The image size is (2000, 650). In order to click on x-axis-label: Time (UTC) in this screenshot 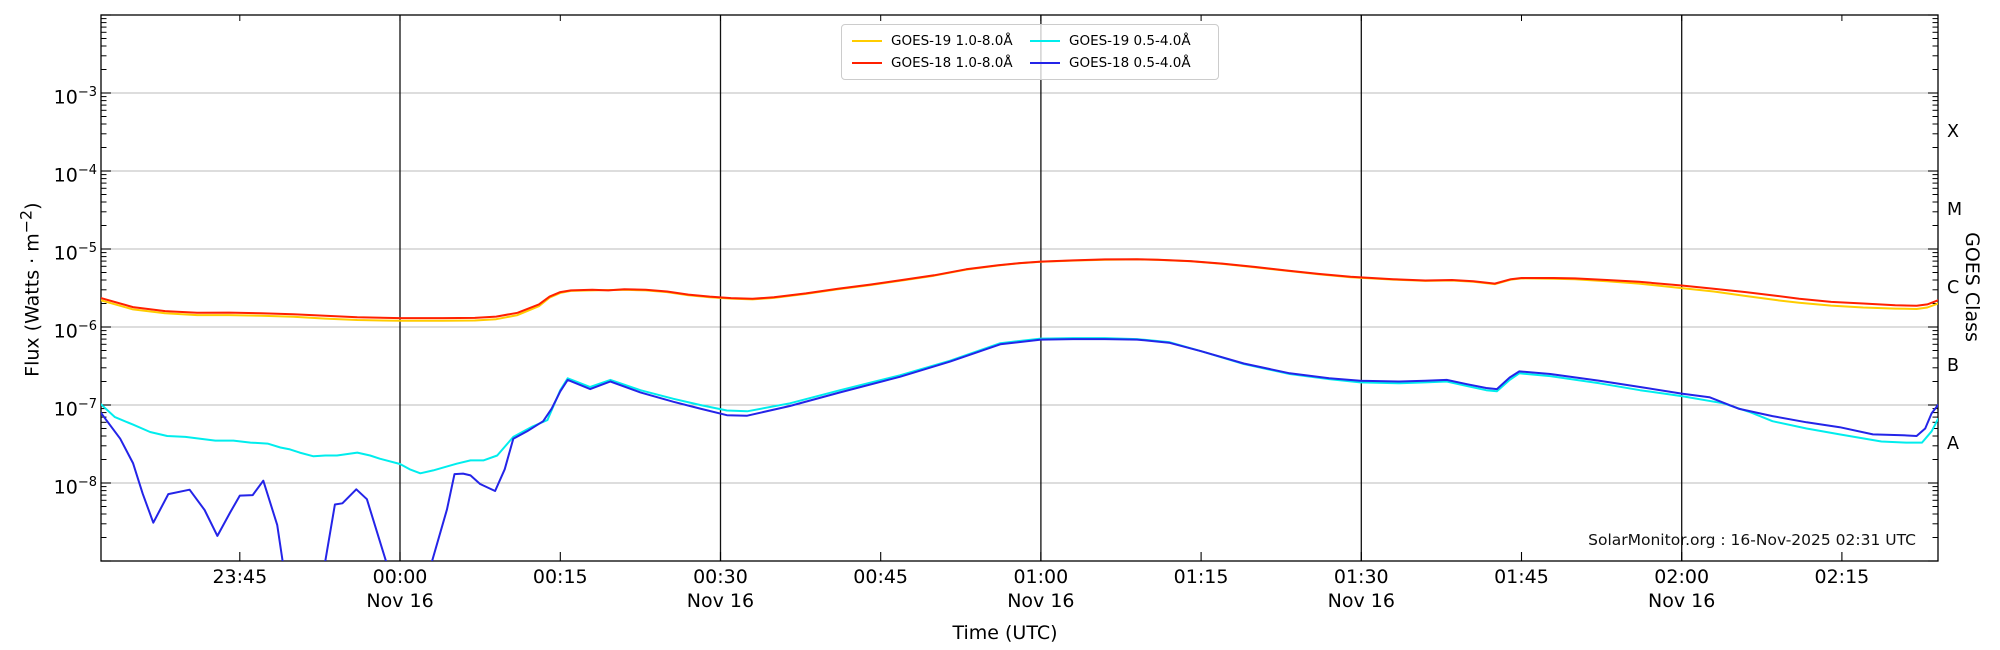, I will do `click(1005, 633)`.